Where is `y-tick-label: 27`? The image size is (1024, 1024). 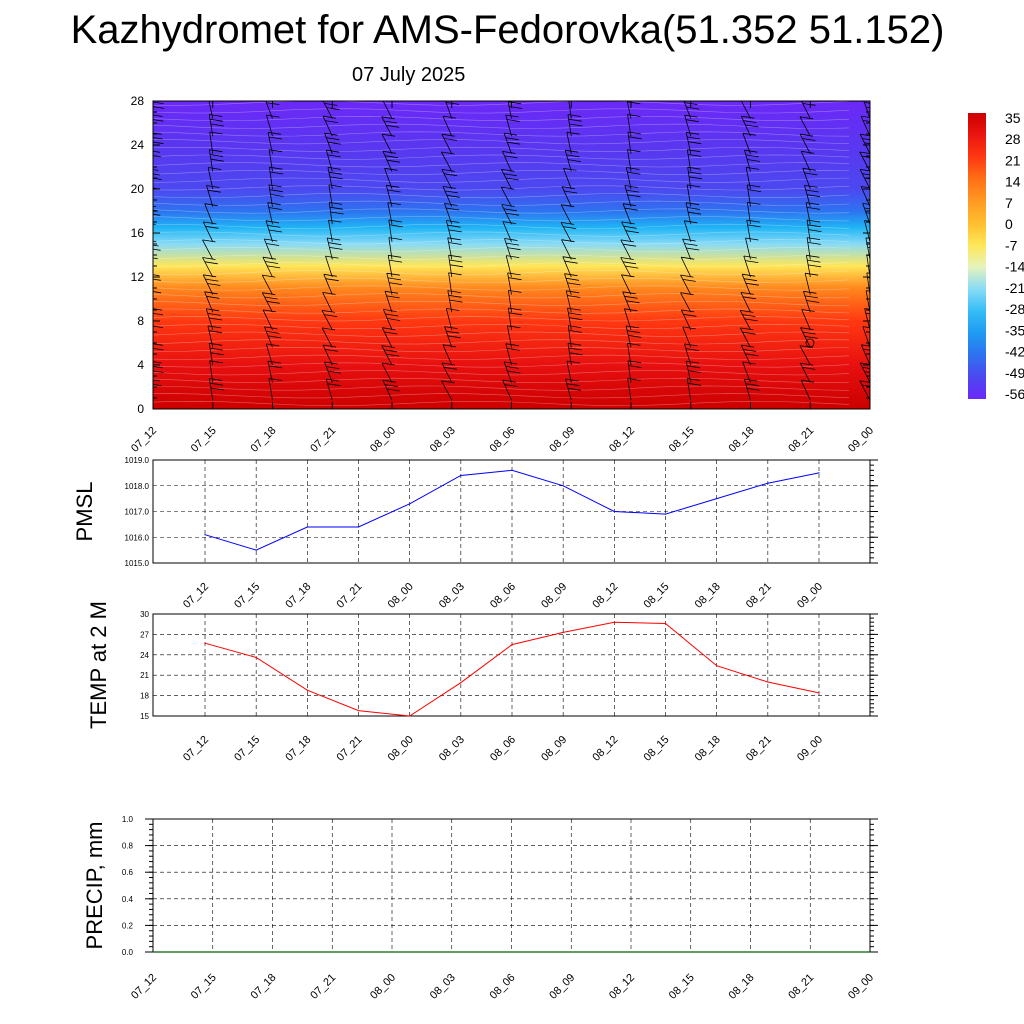
y-tick-label: 27 is located at coordinates (144, 634).